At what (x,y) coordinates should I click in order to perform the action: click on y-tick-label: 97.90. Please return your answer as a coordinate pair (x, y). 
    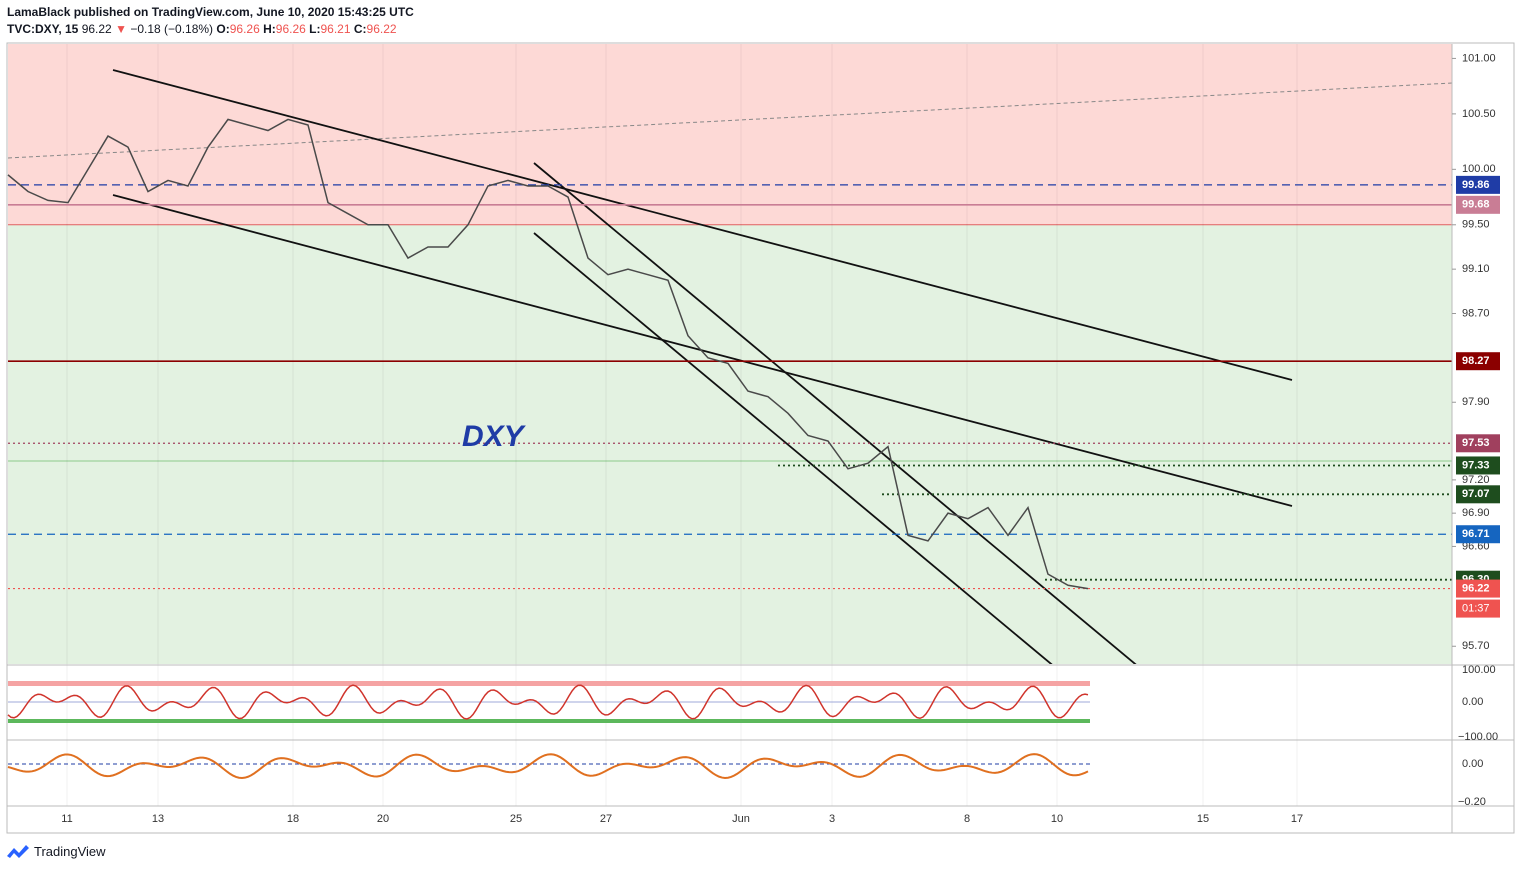
    Looking at the image, I should click on (1476, 402).